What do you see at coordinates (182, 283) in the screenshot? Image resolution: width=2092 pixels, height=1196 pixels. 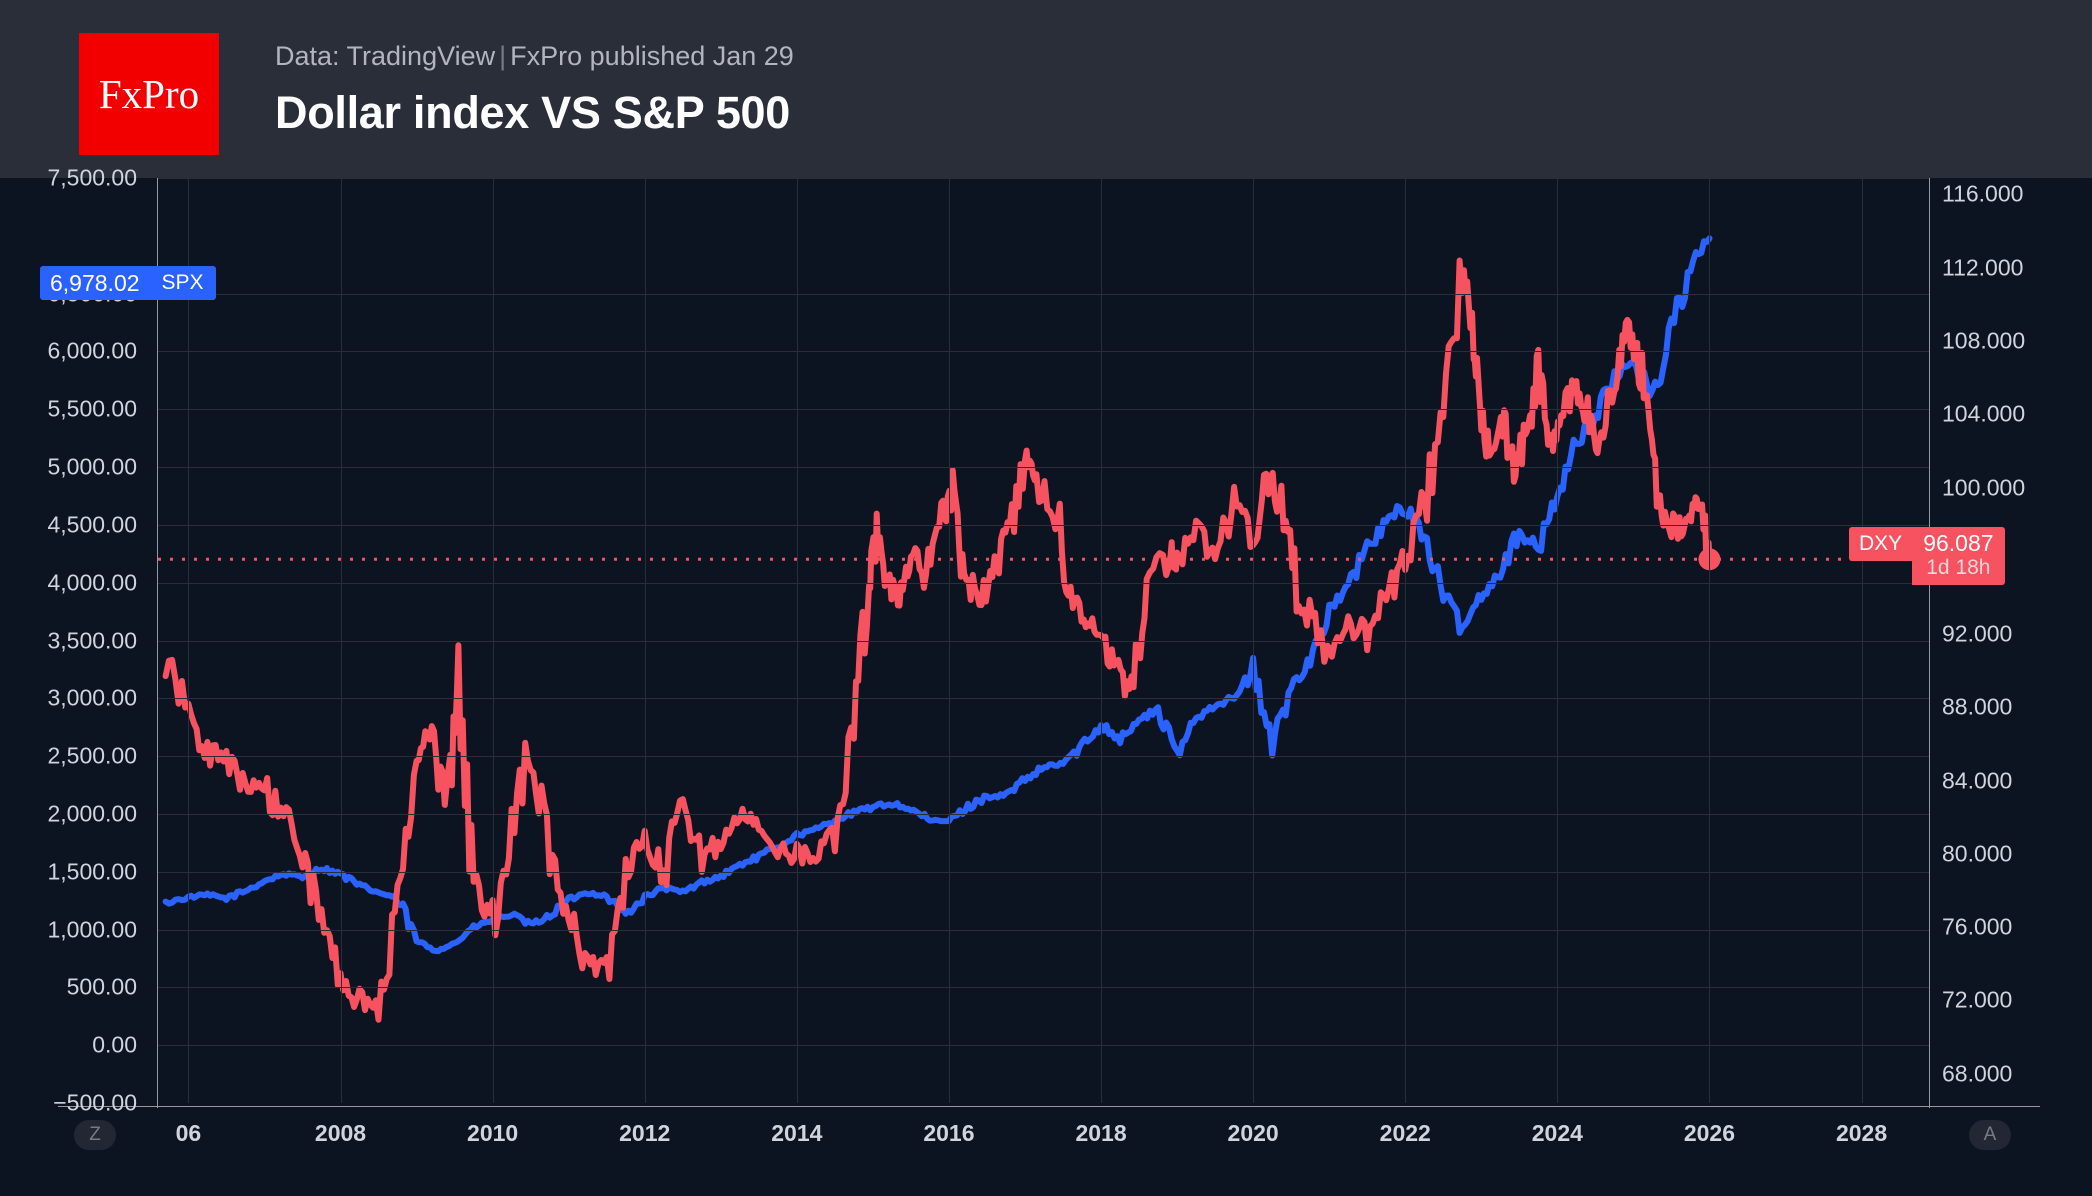 I see `spx-ticker-label: SPX` at bounding box center [182, 283].